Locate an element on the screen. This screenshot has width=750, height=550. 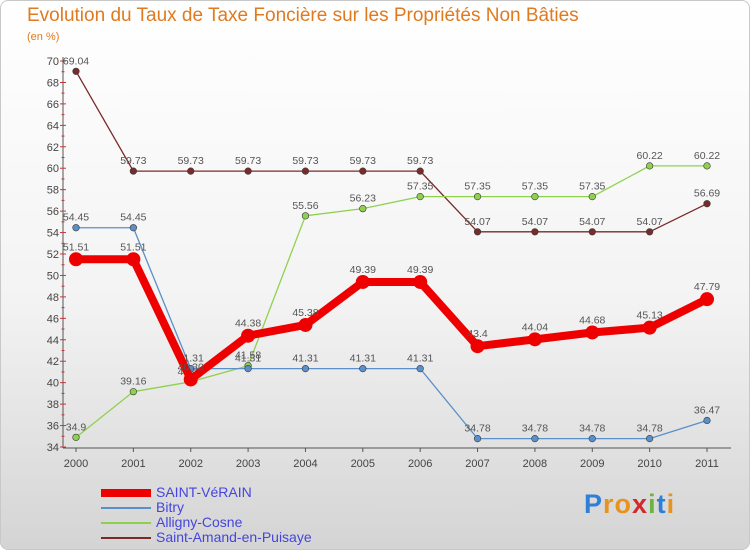
legend-item: SAINT-VéRAIN is located at coordinates (231, 492).